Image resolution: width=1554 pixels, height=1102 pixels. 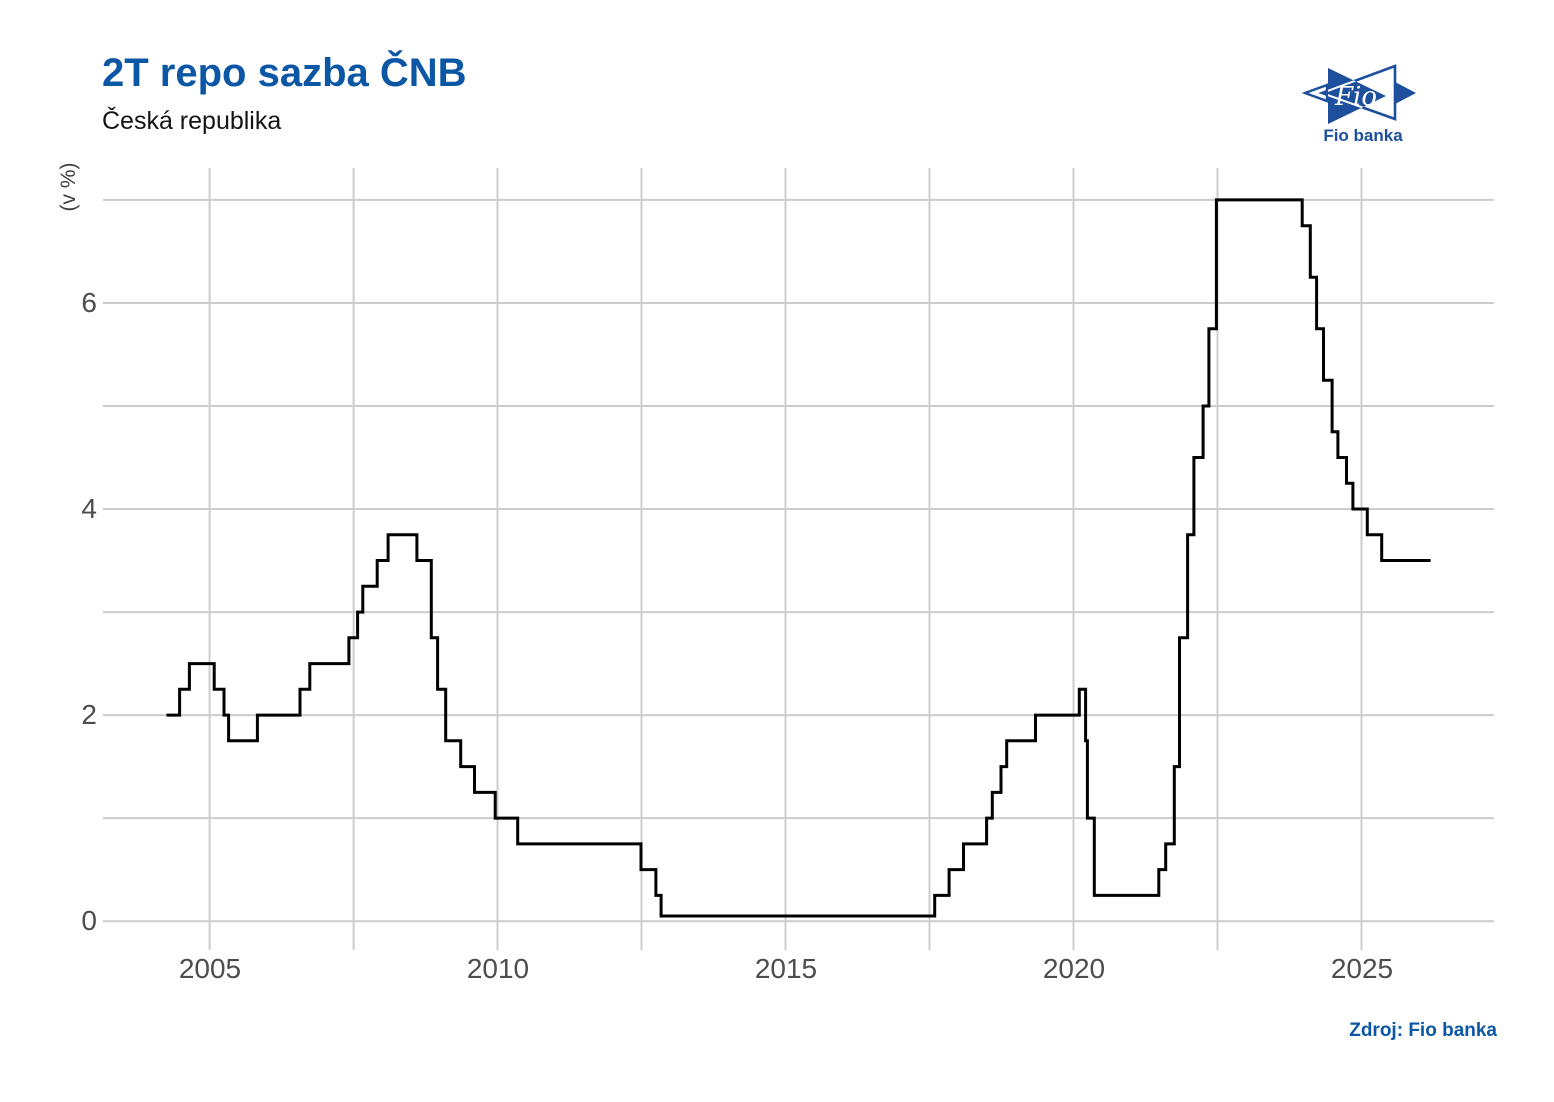 What do you see at coordinates (786, 968) in the screenshot?
I see `x-tick-label: 2015` at bounding box center [786, 968].